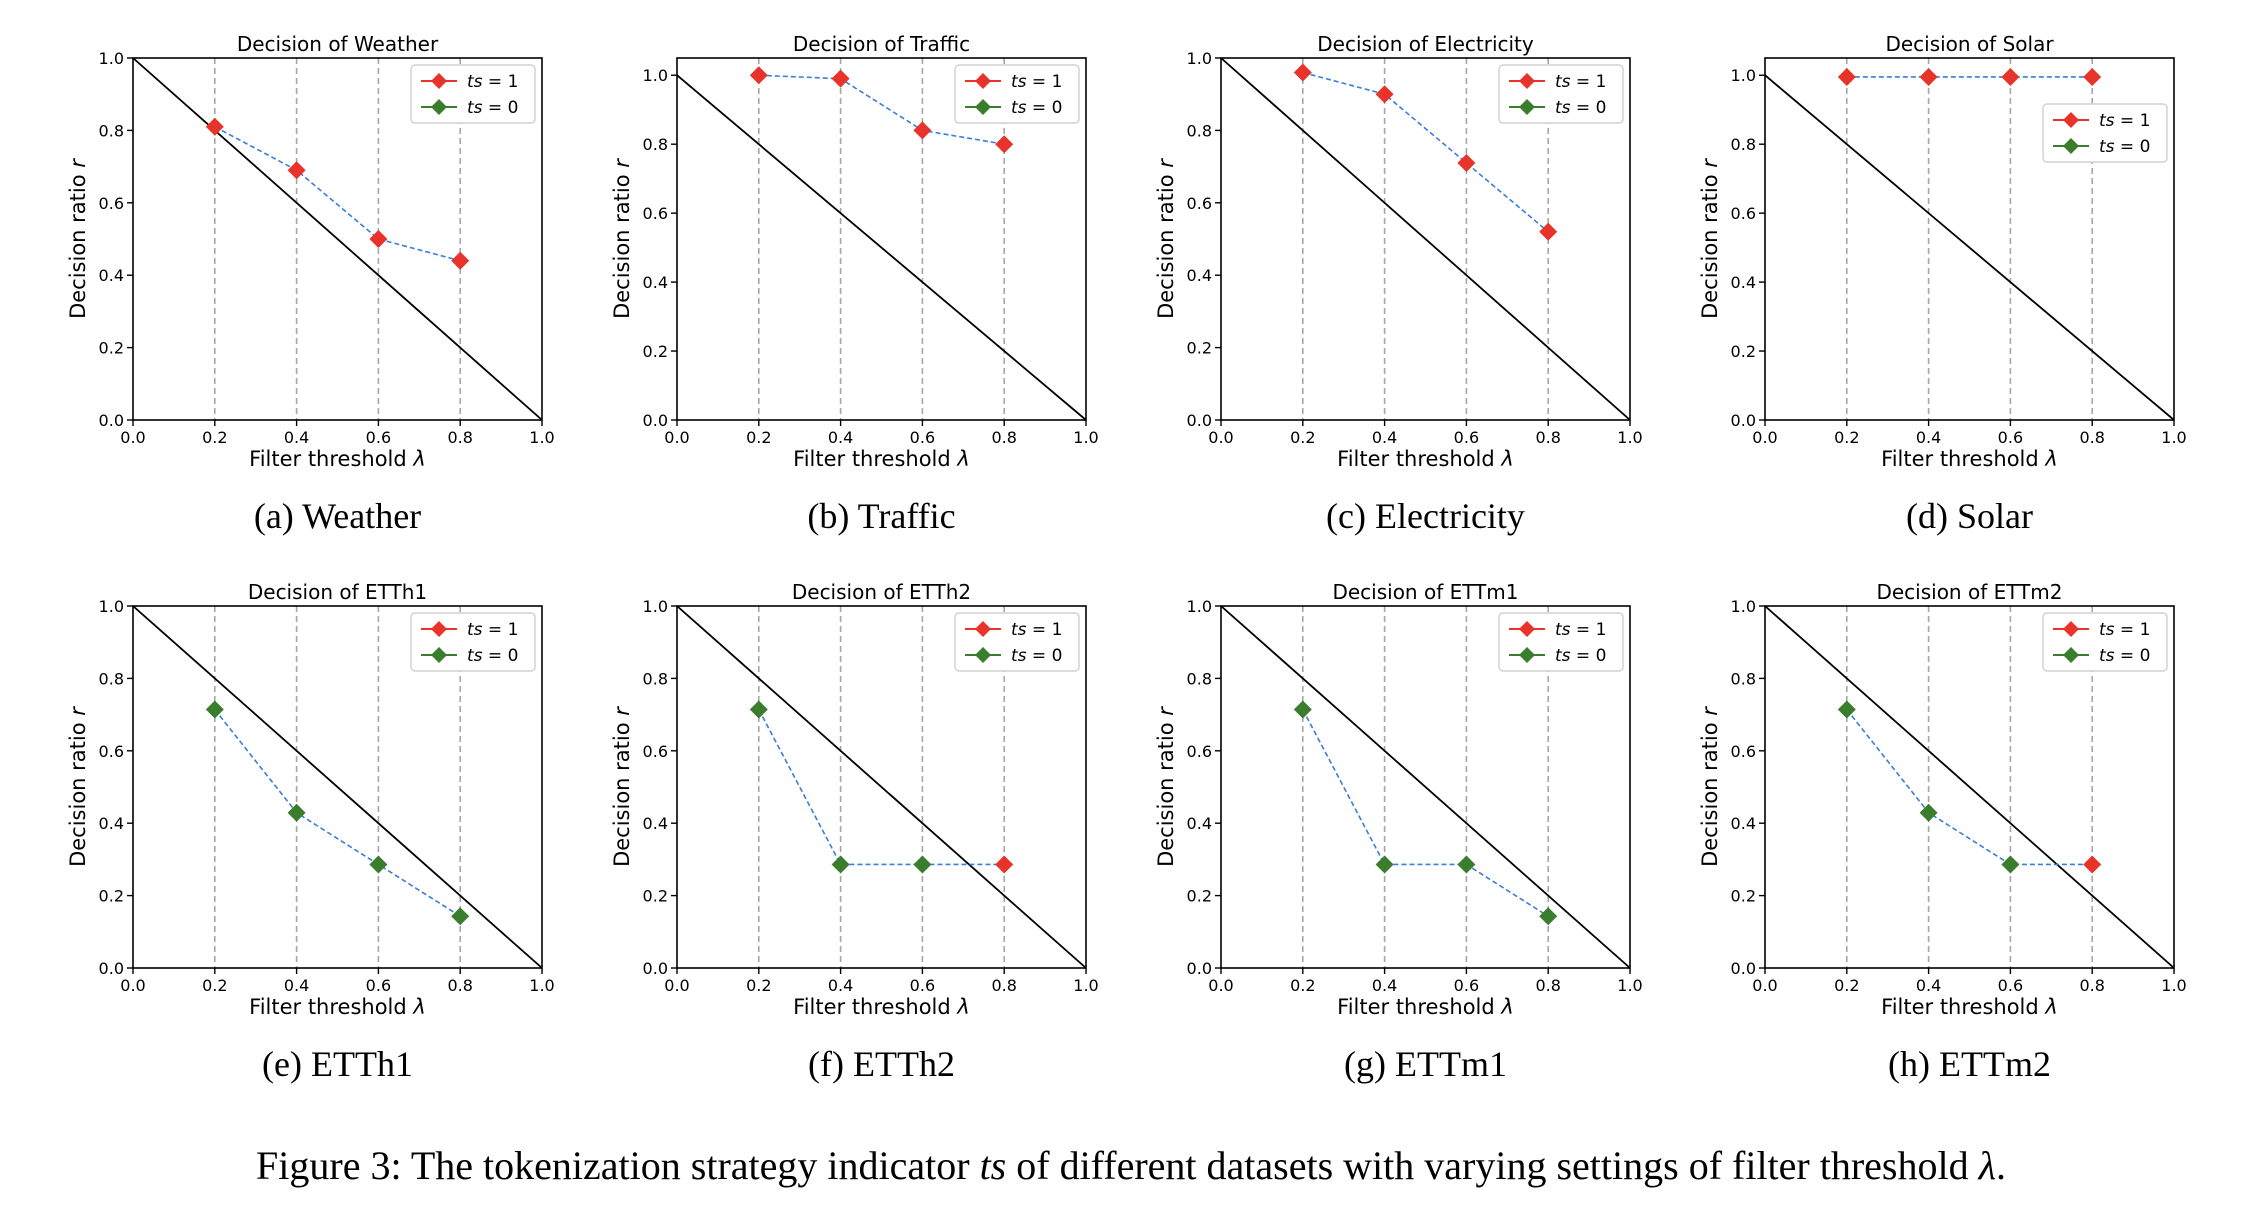  Describe the element at coordinates (1425, 516) in the screenshot. I see `subcaption: (c) Electricity` at that location.